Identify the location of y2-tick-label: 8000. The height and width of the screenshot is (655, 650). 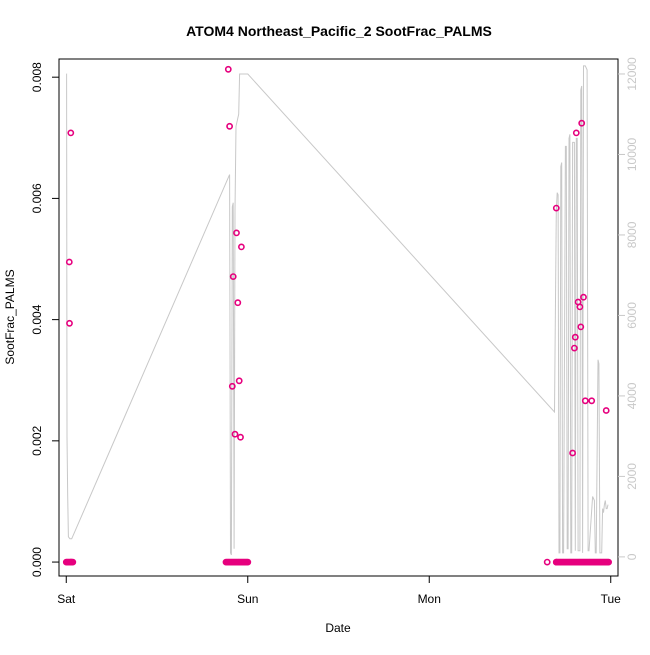
(632, 234).